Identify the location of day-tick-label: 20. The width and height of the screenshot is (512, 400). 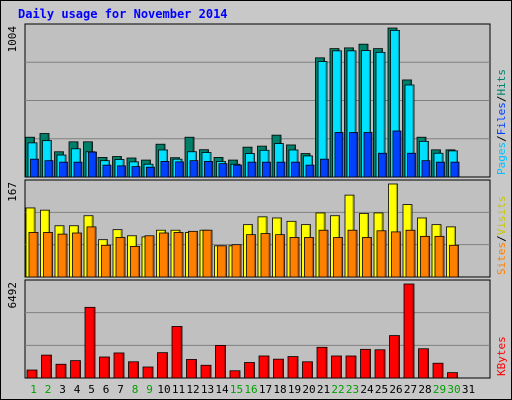
(308, 389).